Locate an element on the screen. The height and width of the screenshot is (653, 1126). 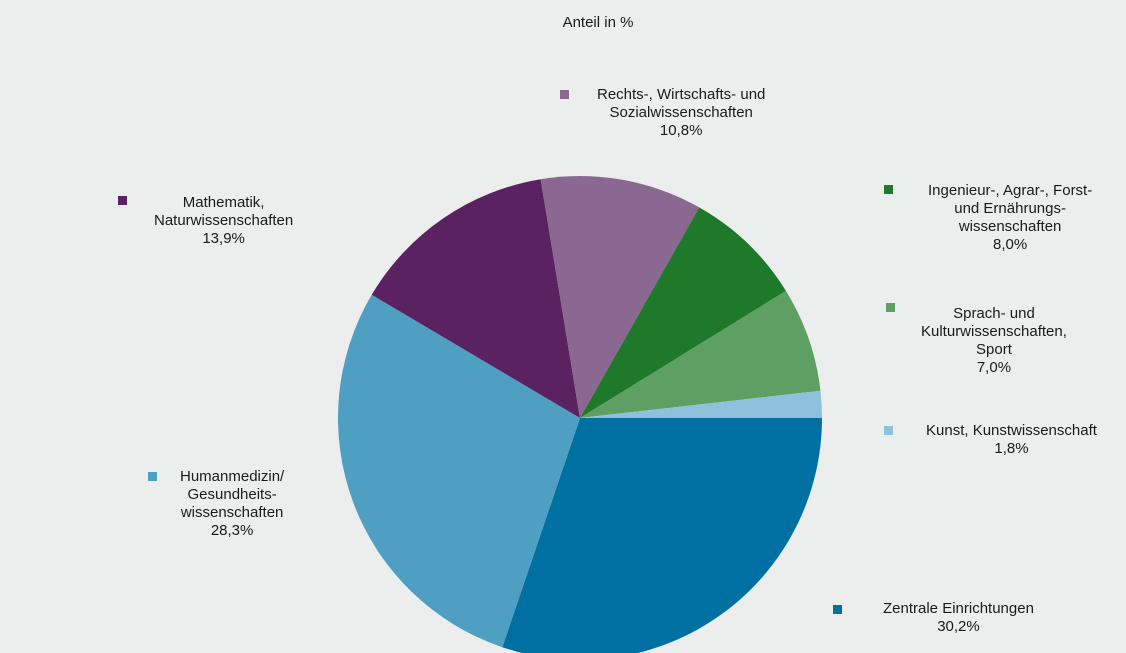
slice-label-line: Kulturwissenschaften, is located at coordinates (994, 331).